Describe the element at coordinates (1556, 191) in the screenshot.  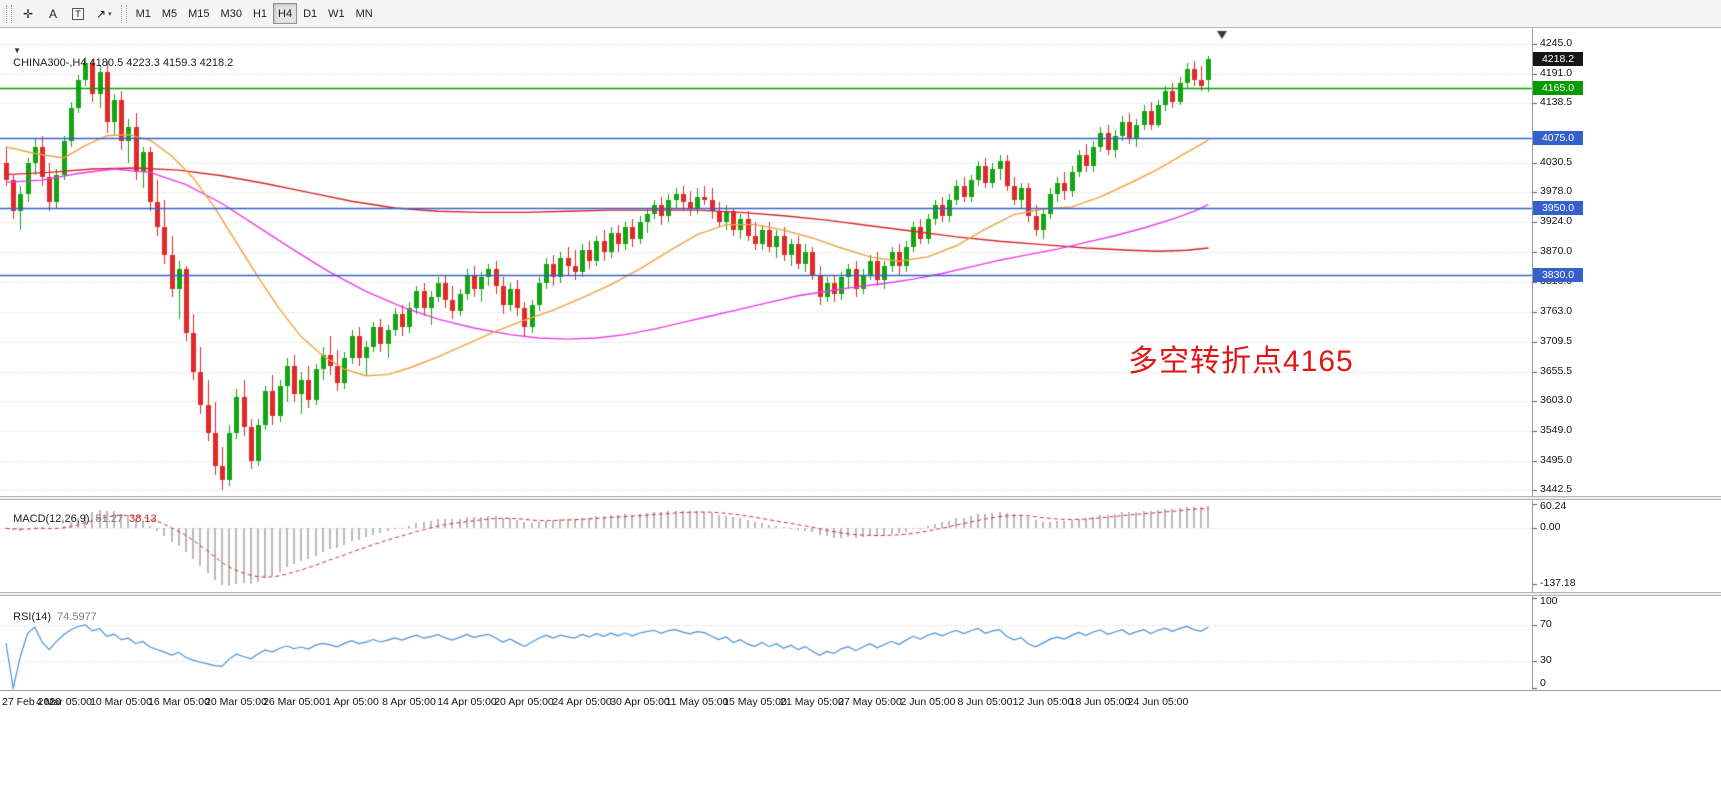
I see `price-axis-label: 3978.0` at that location.